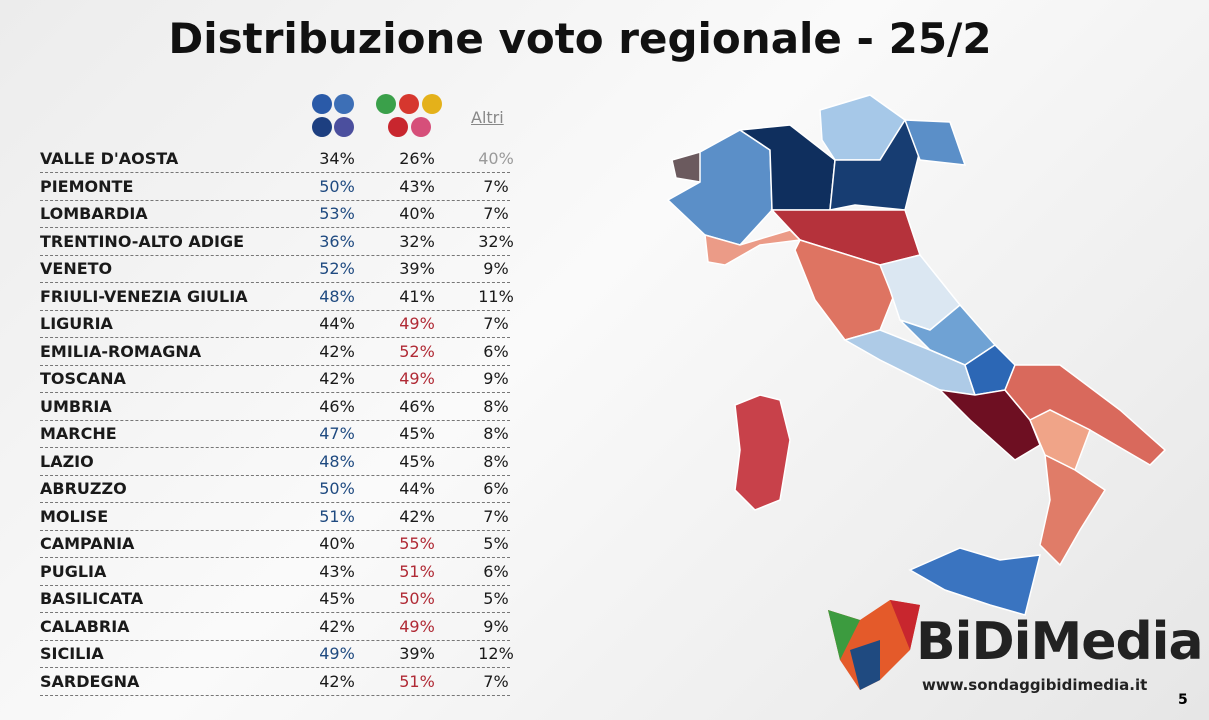 The image size is (1209, 720). I want to click on region-name: LIGURIA, so click(76, 323).